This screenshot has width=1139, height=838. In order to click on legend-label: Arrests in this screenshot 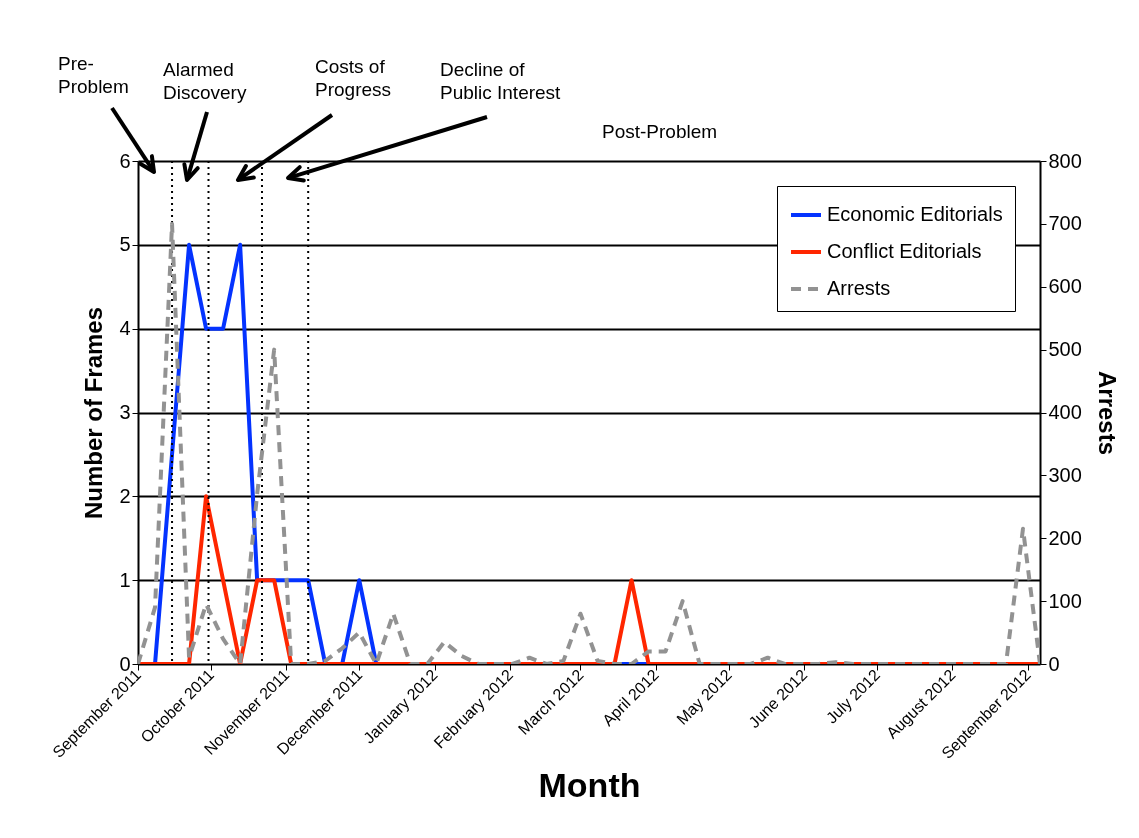, I will do `click(859, 288)`.